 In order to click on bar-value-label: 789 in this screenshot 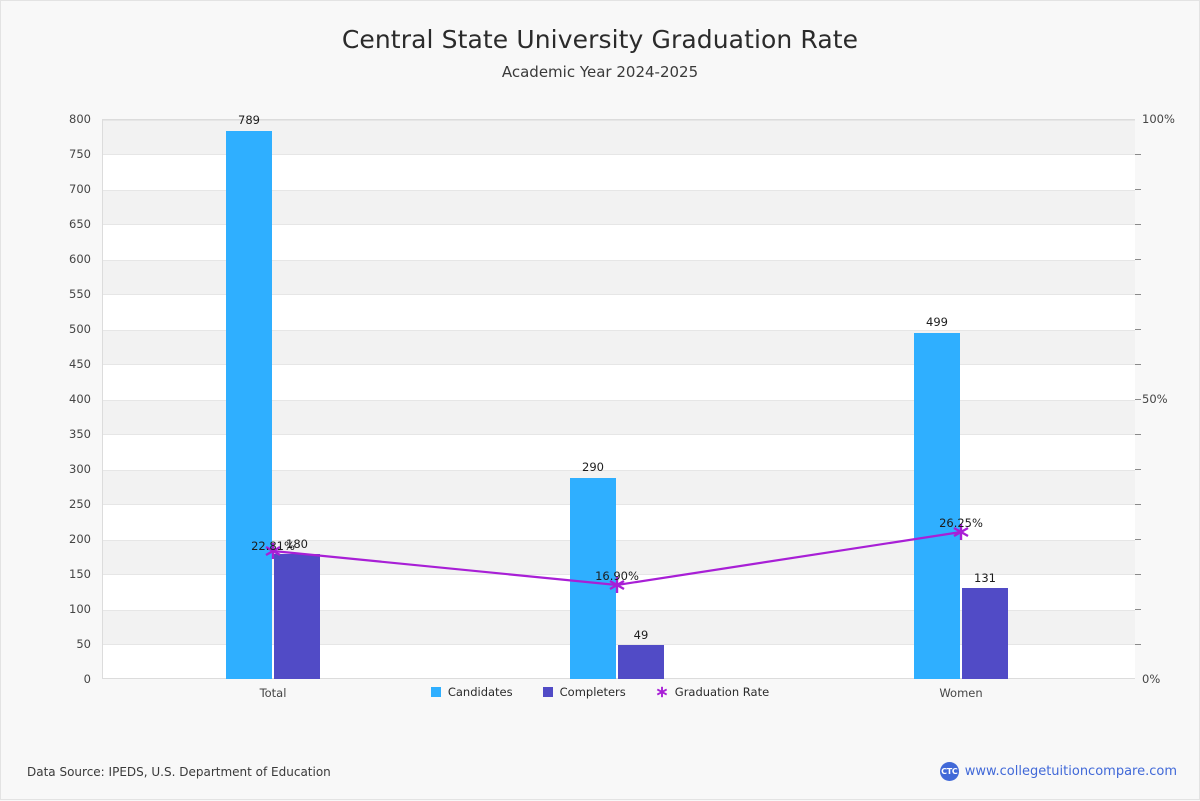, I will do `click(249, 120)`.